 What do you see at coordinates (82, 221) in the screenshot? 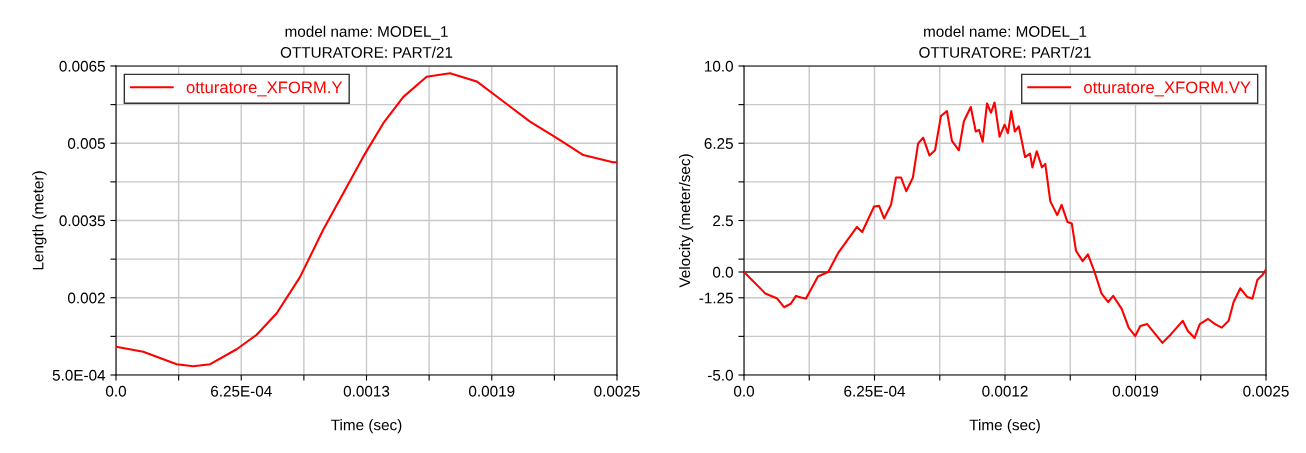
I see `y-tick-label: 0.0035` at bounding box center [82, 221].